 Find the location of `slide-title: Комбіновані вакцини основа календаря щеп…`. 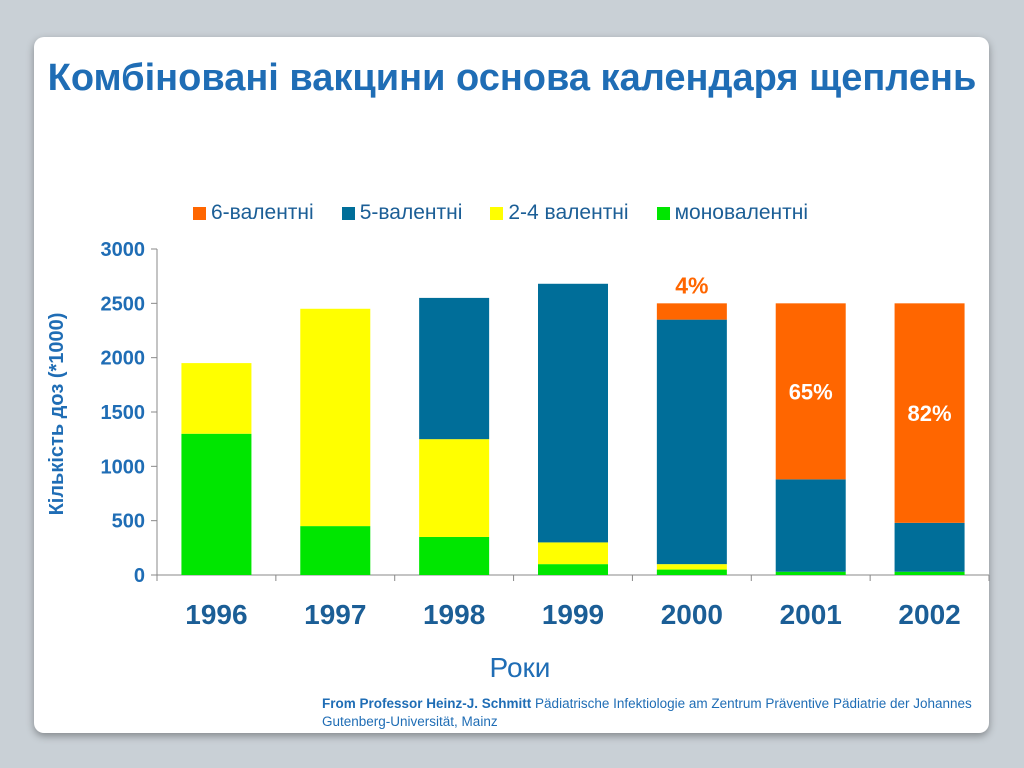

slide-title: Комбіновані вакцини основа календаря щеп… is located at coordinates (512, 78).